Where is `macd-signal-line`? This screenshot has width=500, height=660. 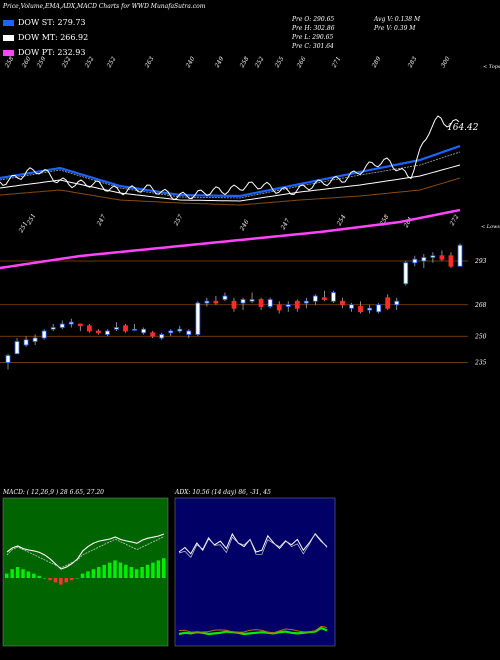
macd-signal-line is located at coordinates (85, 552).